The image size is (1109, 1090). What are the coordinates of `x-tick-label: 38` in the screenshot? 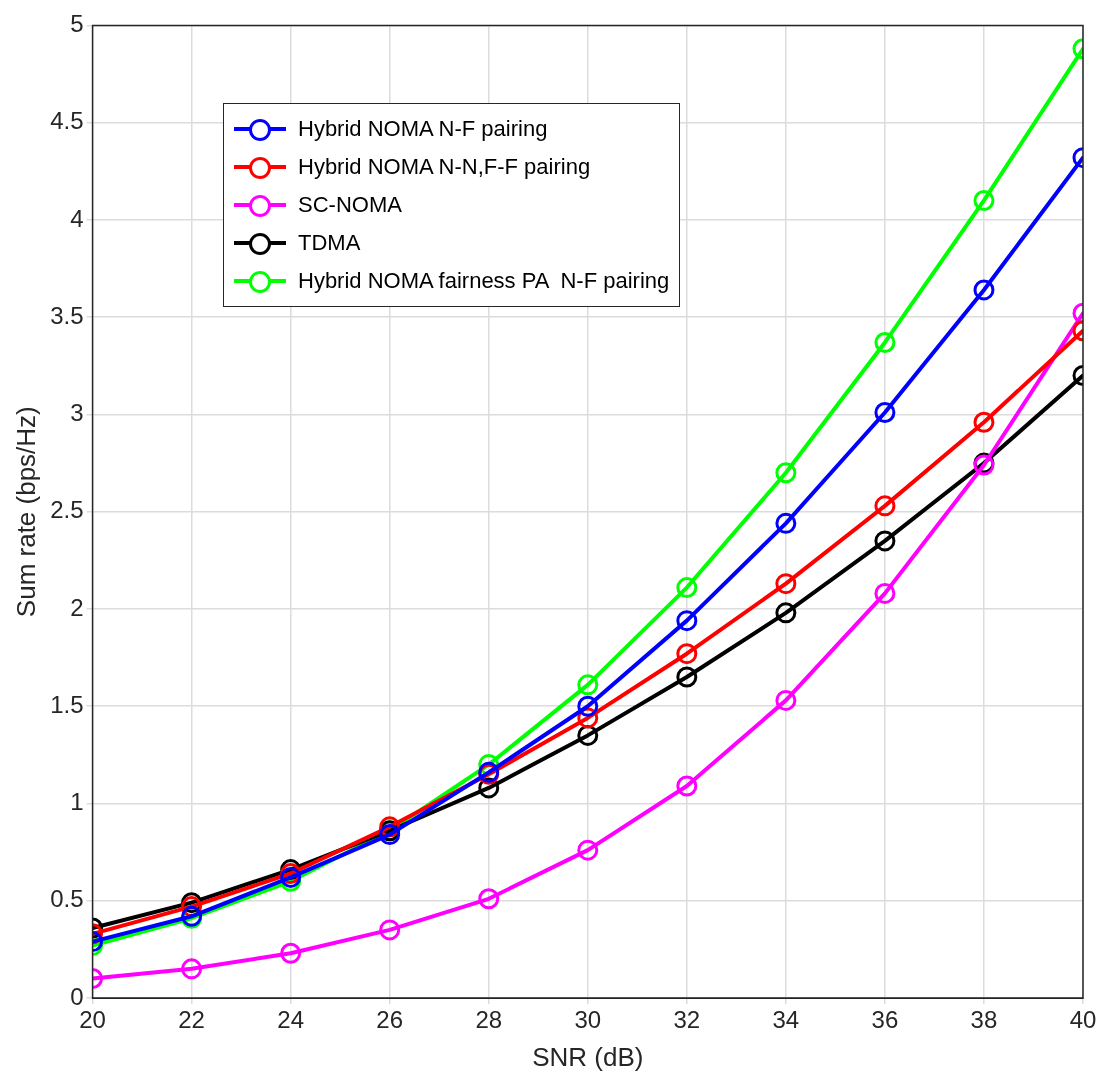 It's located at (984, 1020).